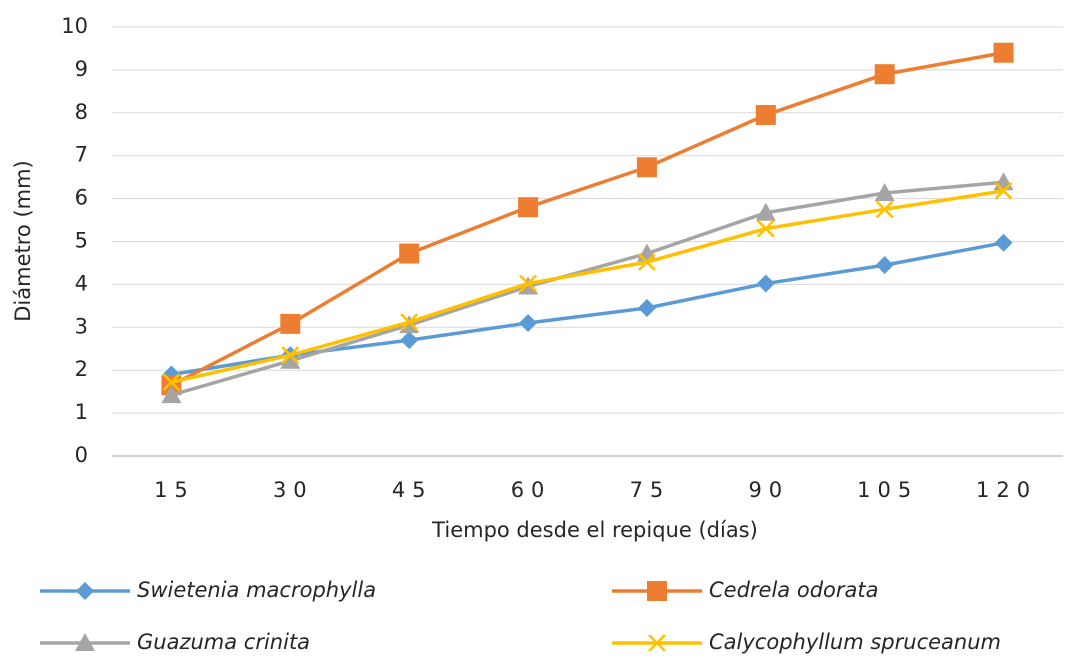 This screenshot has width=1065, height=659. I want to click on x-tick-label: 75, so click(650, 490).